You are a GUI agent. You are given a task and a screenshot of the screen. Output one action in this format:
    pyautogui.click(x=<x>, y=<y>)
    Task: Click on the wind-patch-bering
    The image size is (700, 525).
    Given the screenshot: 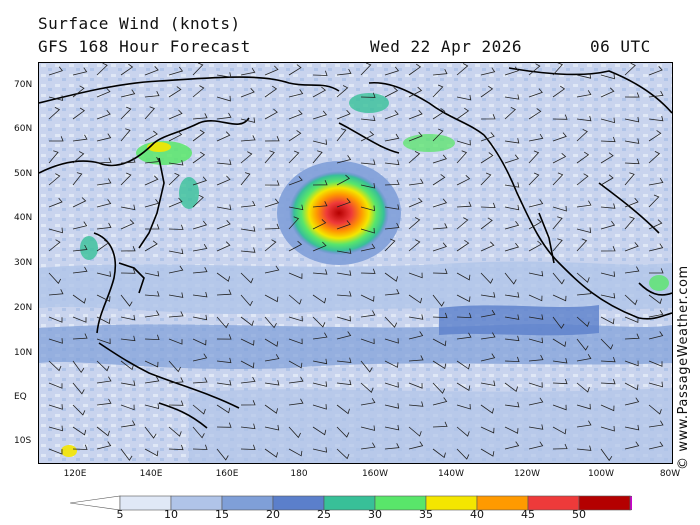 What is the action you would take?
    pyautogui.click(x=369, y=103)
    